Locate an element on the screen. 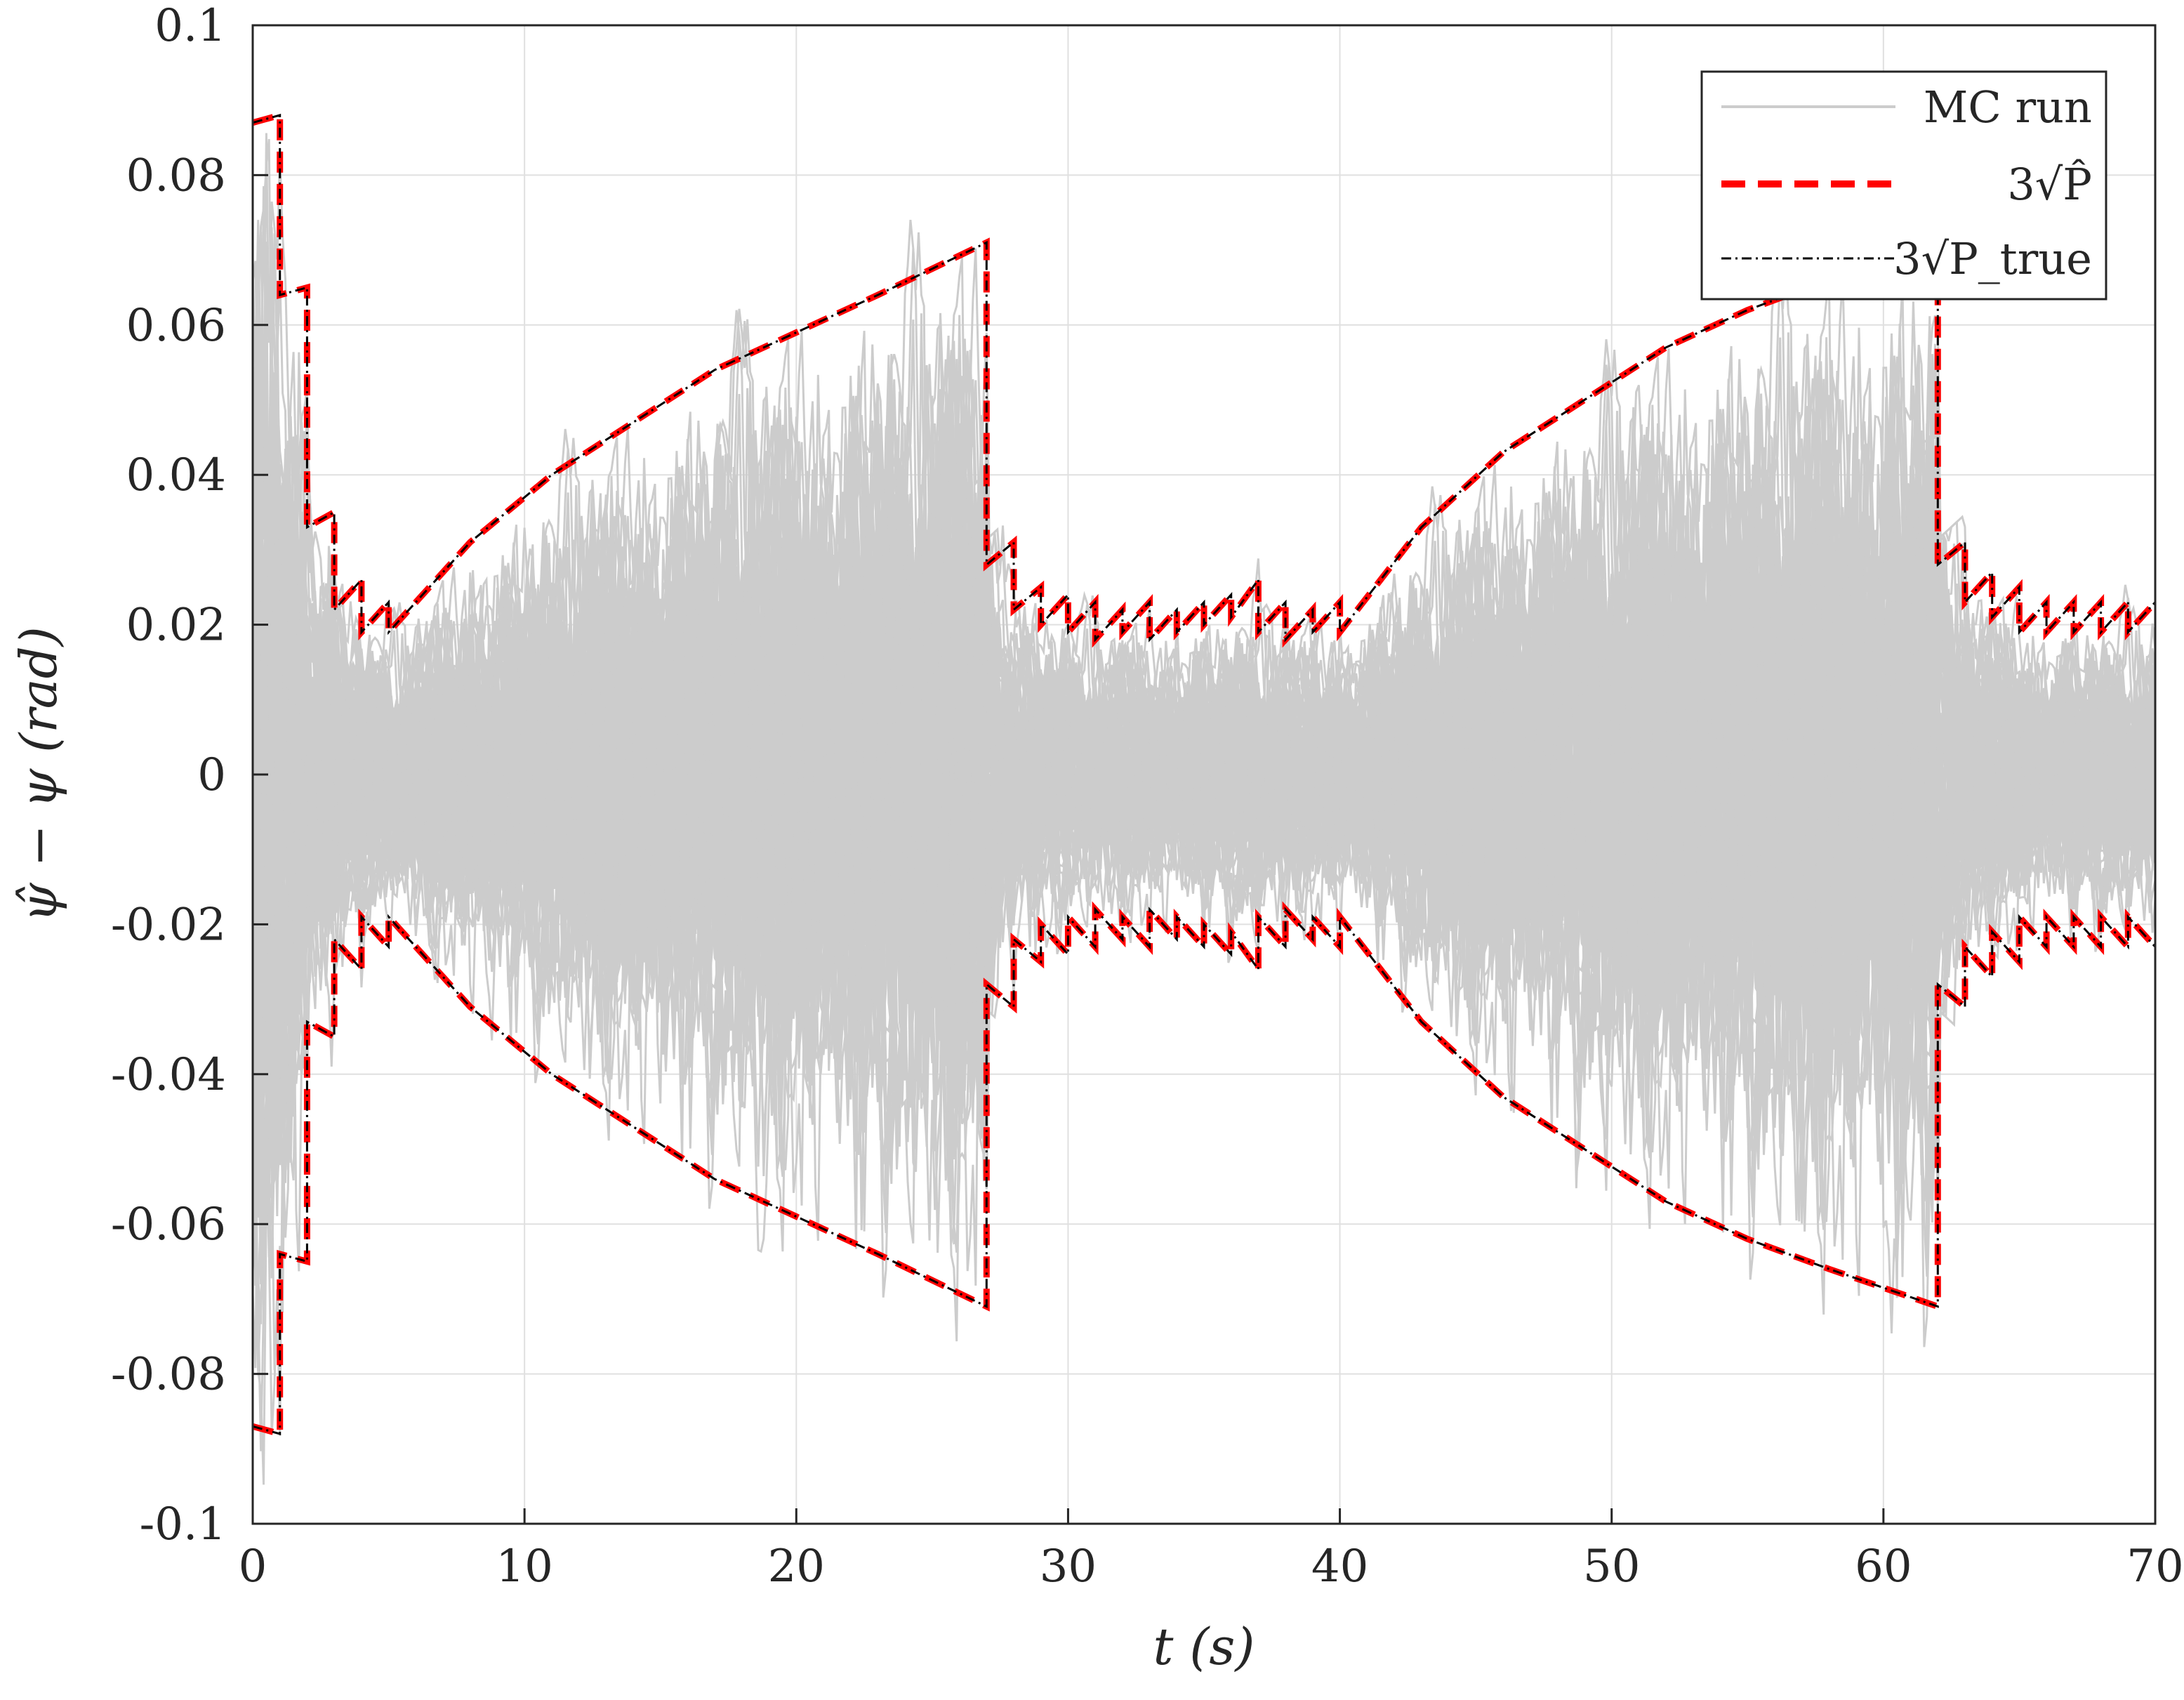 This screenshot has height=1700, width=2184. y-tick-label: 0 is located at coordinates (212, 775).